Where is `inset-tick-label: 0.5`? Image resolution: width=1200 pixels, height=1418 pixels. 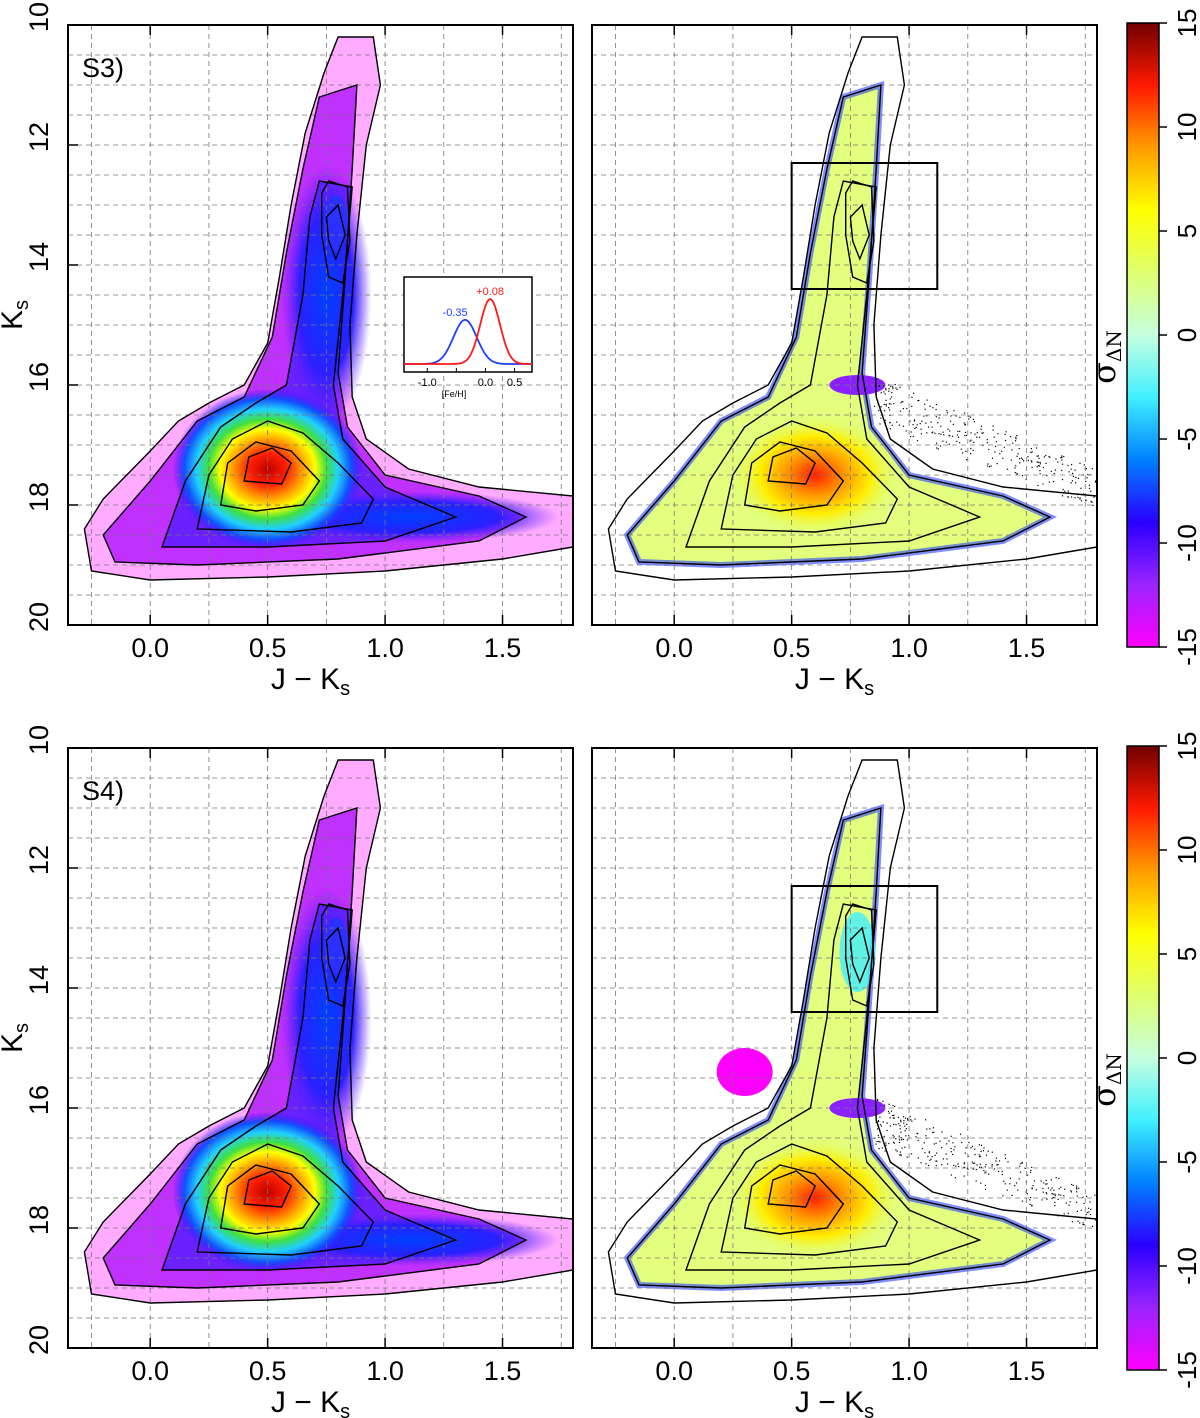 inset-tick-label: 0.5 is located at coordinates (514, 383).